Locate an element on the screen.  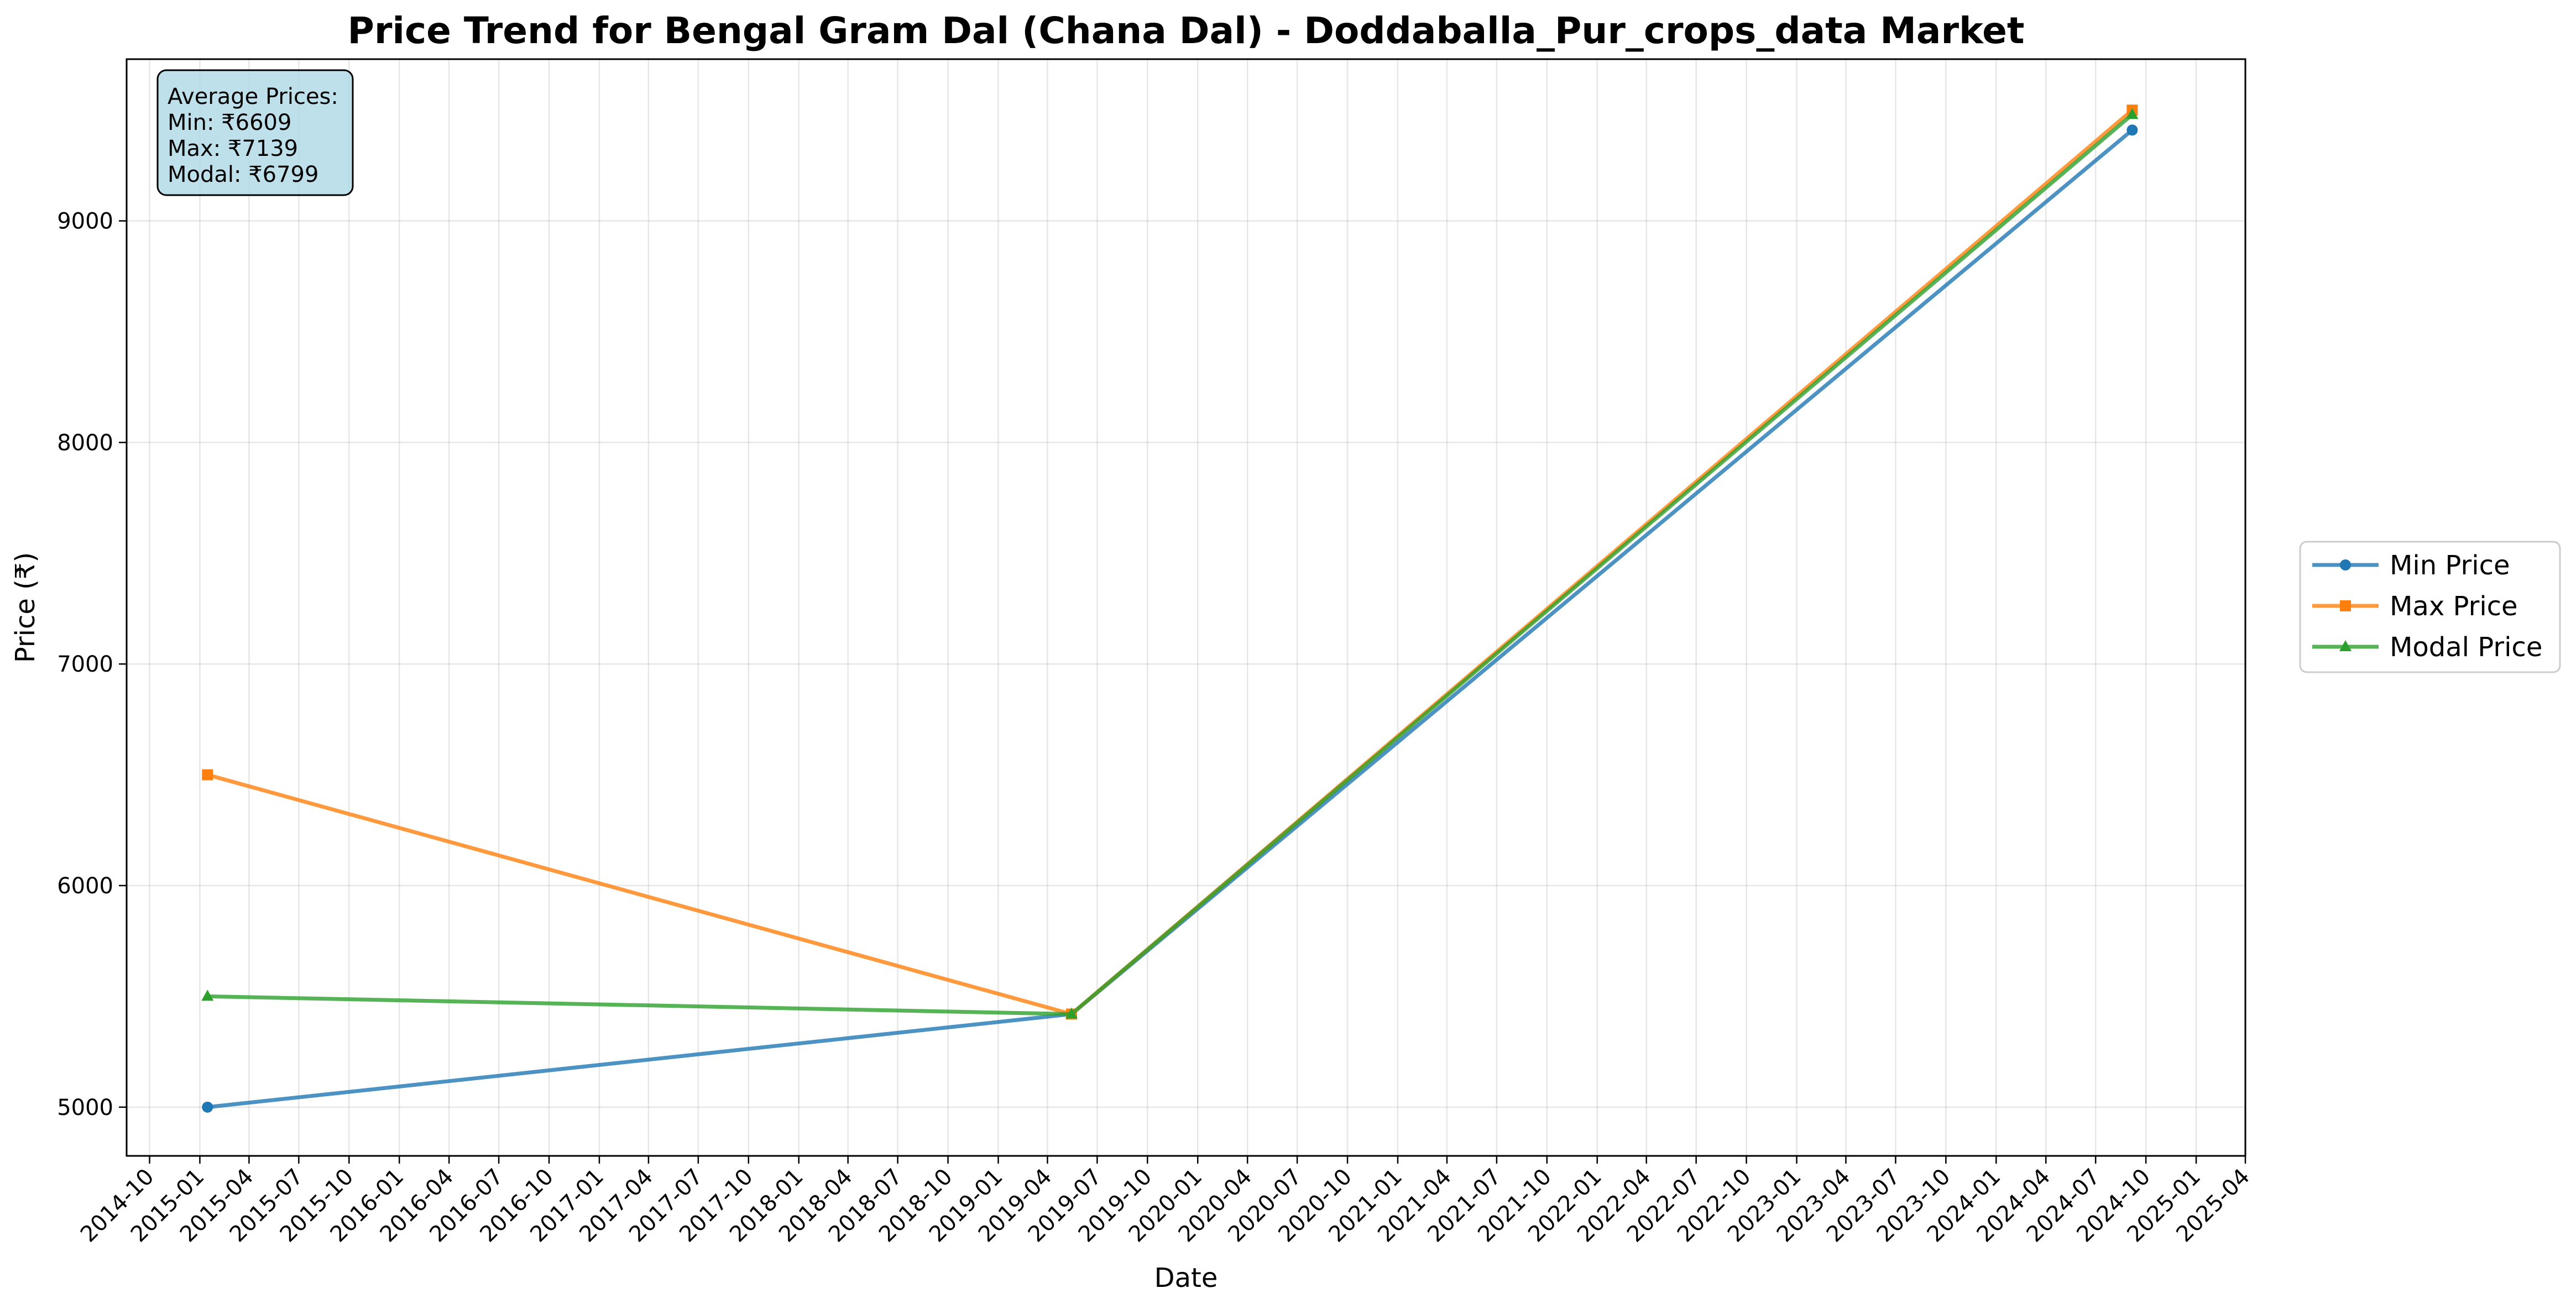
y-tick-label: 8000 is located at coordinates (85, 443).